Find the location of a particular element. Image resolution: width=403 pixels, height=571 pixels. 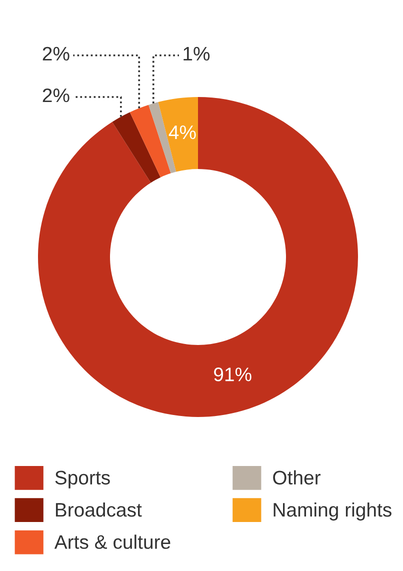

legend-label: Arts & culture is located at coordinates (112, 541).